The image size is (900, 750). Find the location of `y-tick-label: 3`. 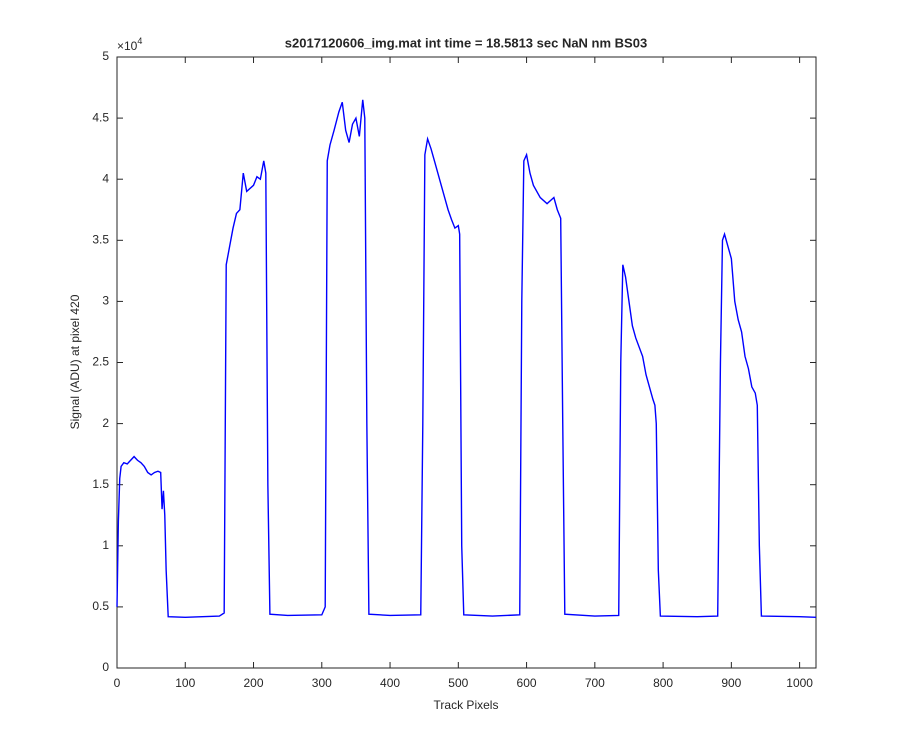

y-tick-label: 3 is located at coordinates (105, 301).